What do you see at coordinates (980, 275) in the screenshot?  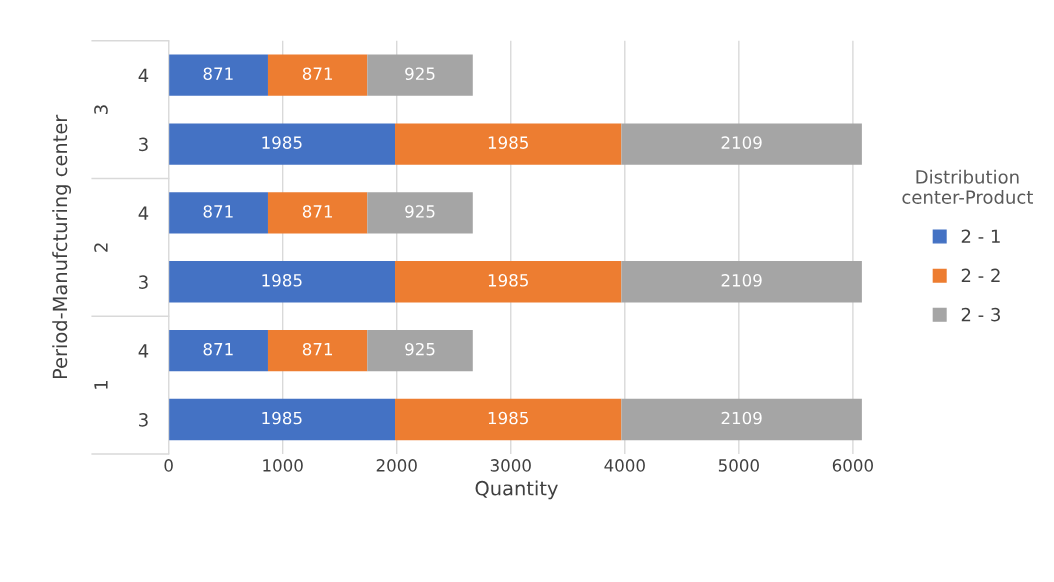 I see `legend-label: 2 - 2` at bounding box center [980, 275].